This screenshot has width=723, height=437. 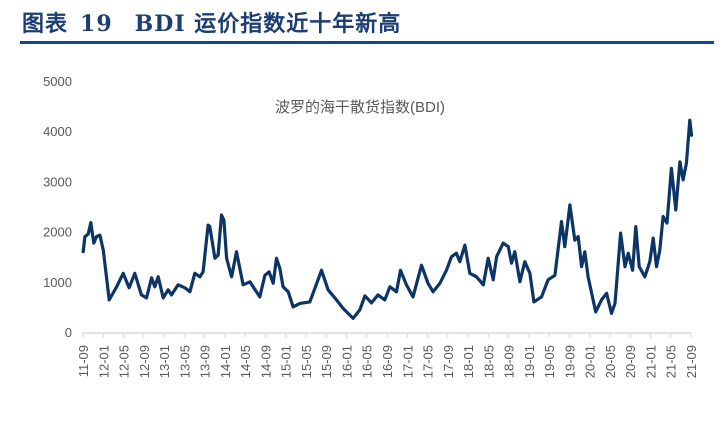 I want to click on x-tick-label: 15-05, so click(x=306, y=361).